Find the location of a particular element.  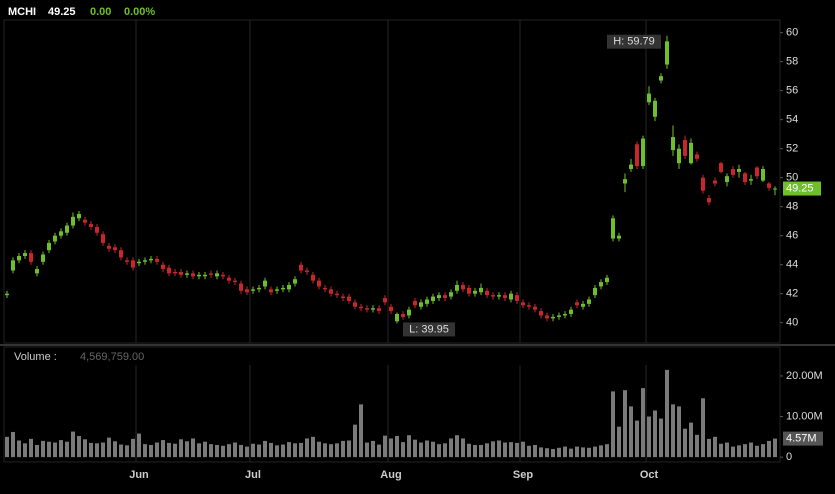

change: 0.00 is located at coordinates (100, 12).